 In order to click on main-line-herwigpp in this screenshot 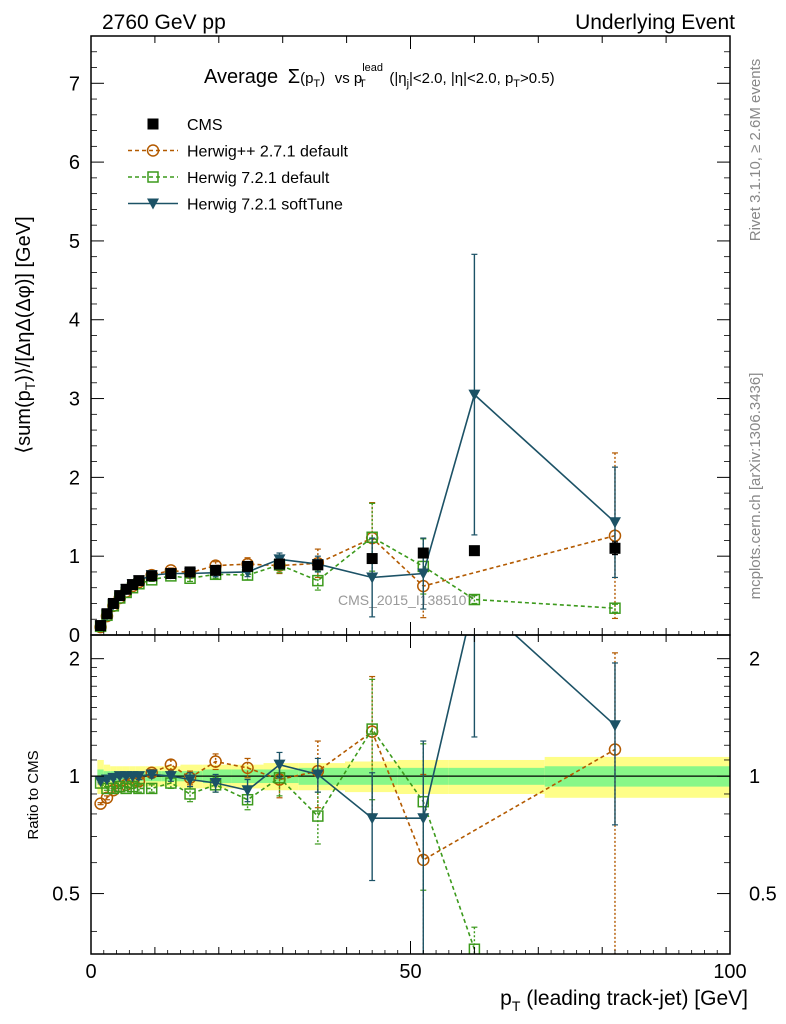, I will do `click(357, 581)`.